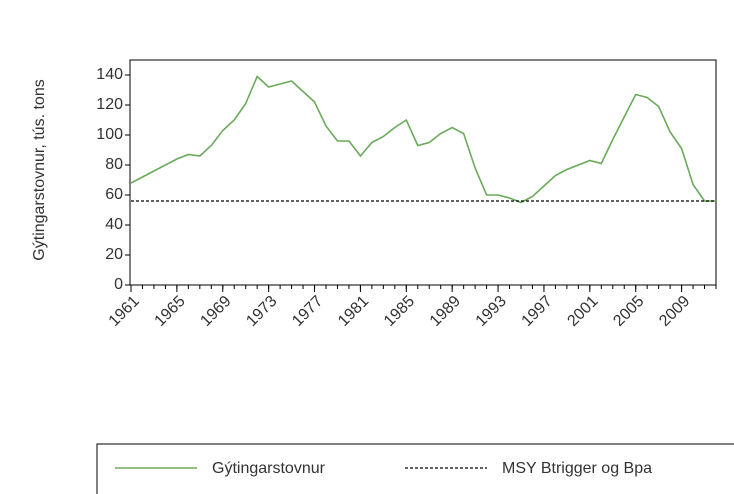 The height and width of the screenshot is (494, 734). What do you see at coordinates (39, 169) in the screenshot?
I see `y-axis-label: Gýtingarstovnur, tús. tons` at bounding box center [39, 169].